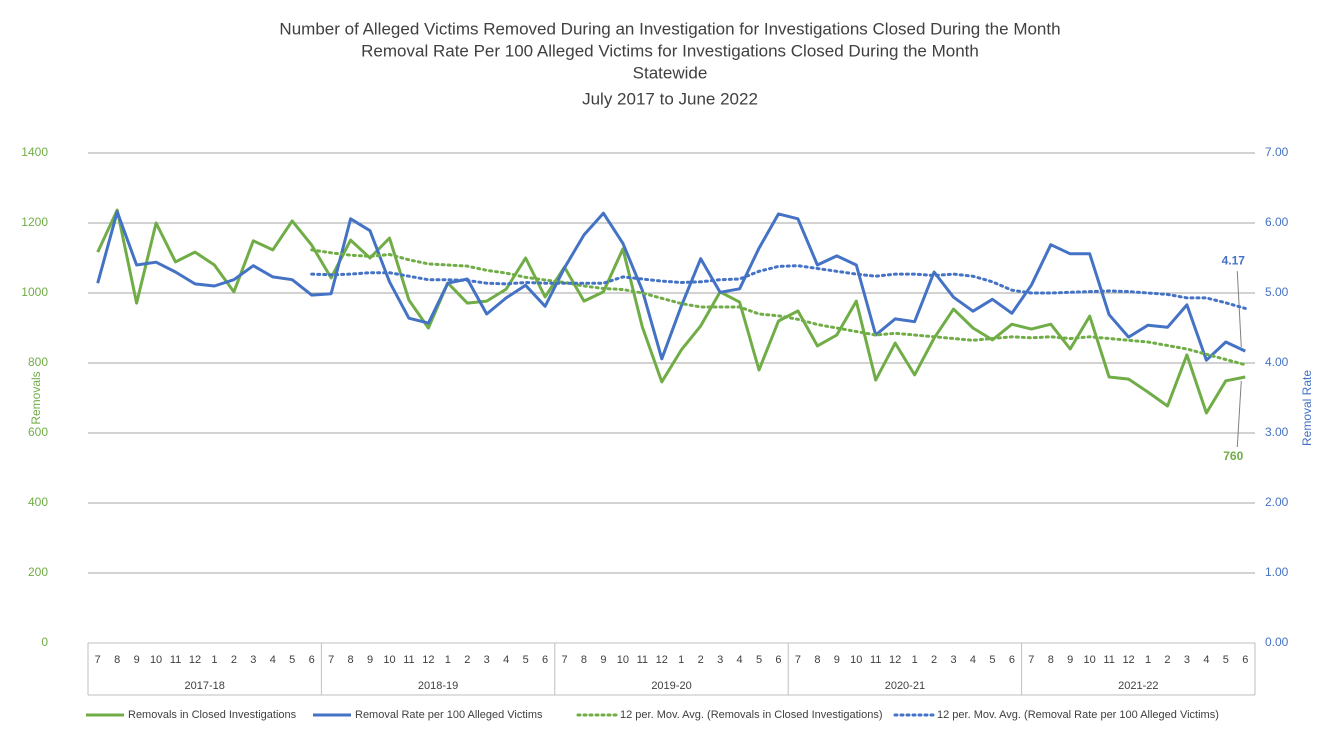 This screenshot has height=734, width=1331. I want to click on y2-axis-label: Removal Rate, so click(1307, 408).